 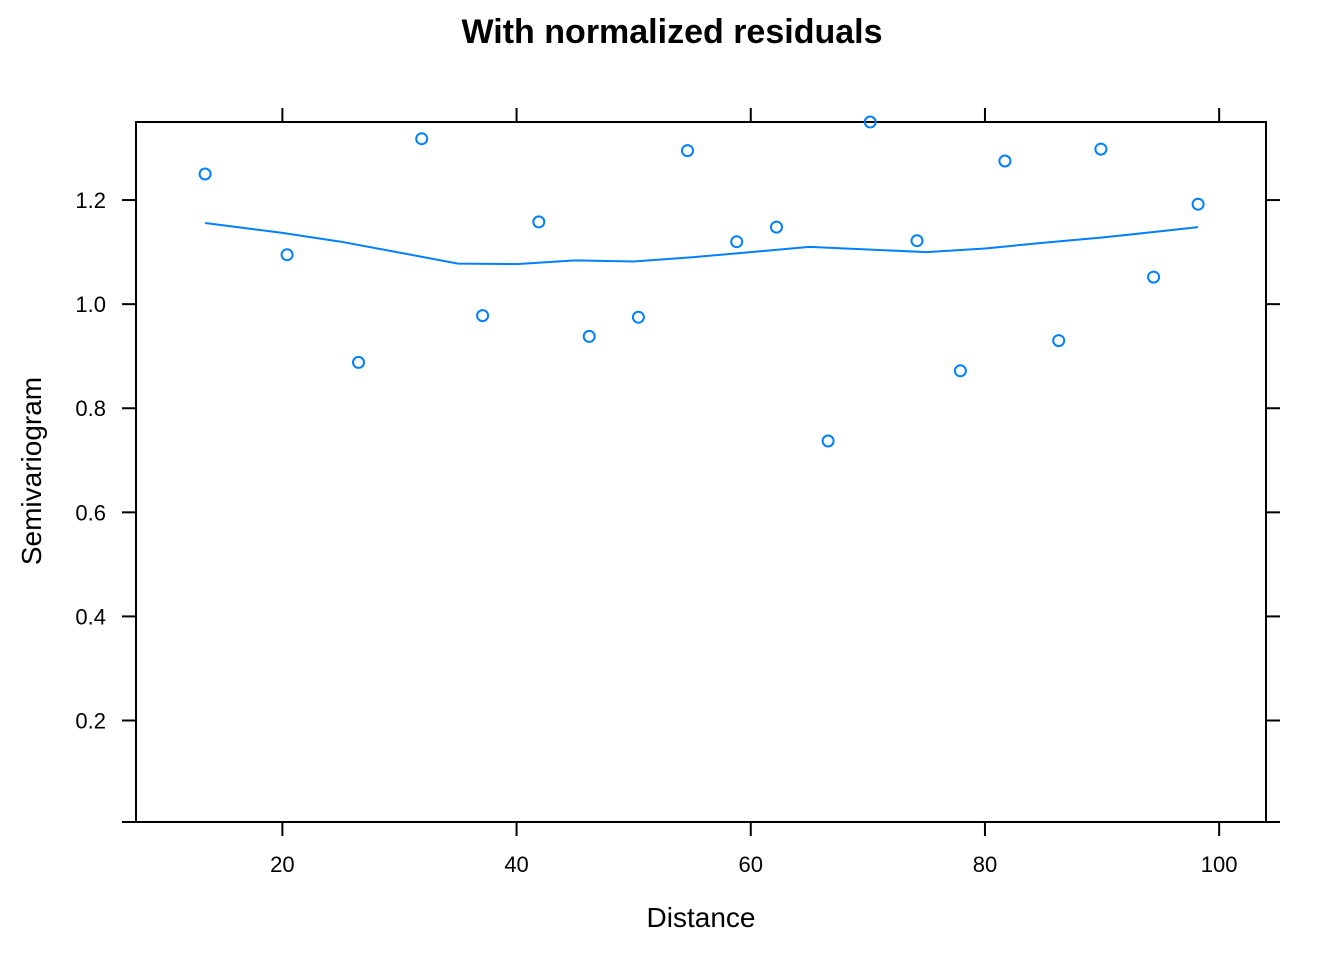 I want to click on x-axis-label: Distance, so click(x=701, y=917).